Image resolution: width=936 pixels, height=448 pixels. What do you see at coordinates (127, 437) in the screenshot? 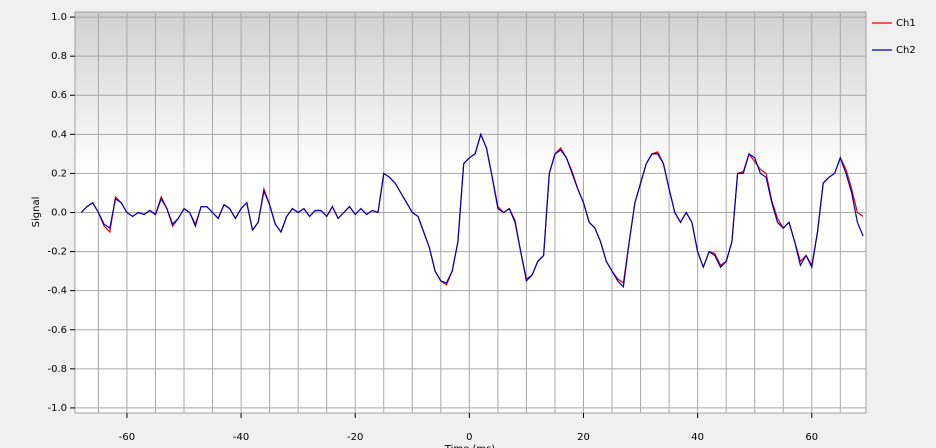
I see `x-tick-label: -60` at bounding box center [127, 437].